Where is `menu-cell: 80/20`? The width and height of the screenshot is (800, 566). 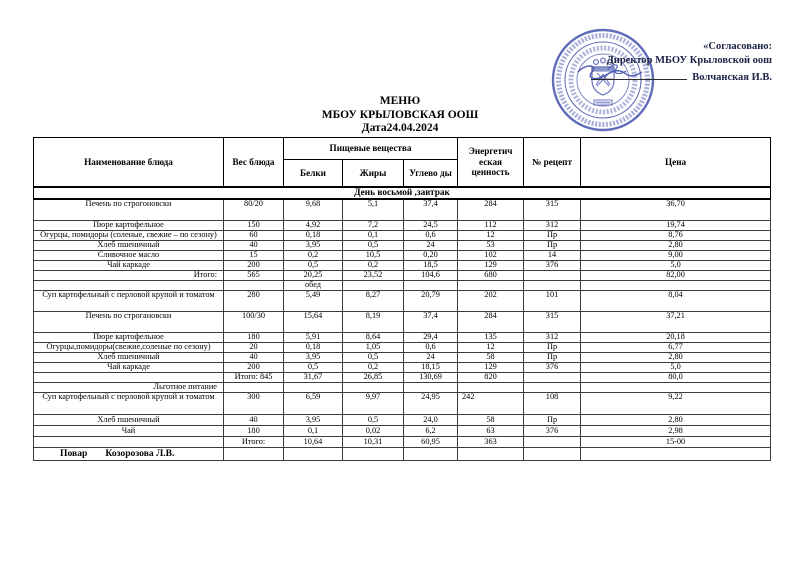
menu-cell: 80/20 is located at coordinates (253, 210).